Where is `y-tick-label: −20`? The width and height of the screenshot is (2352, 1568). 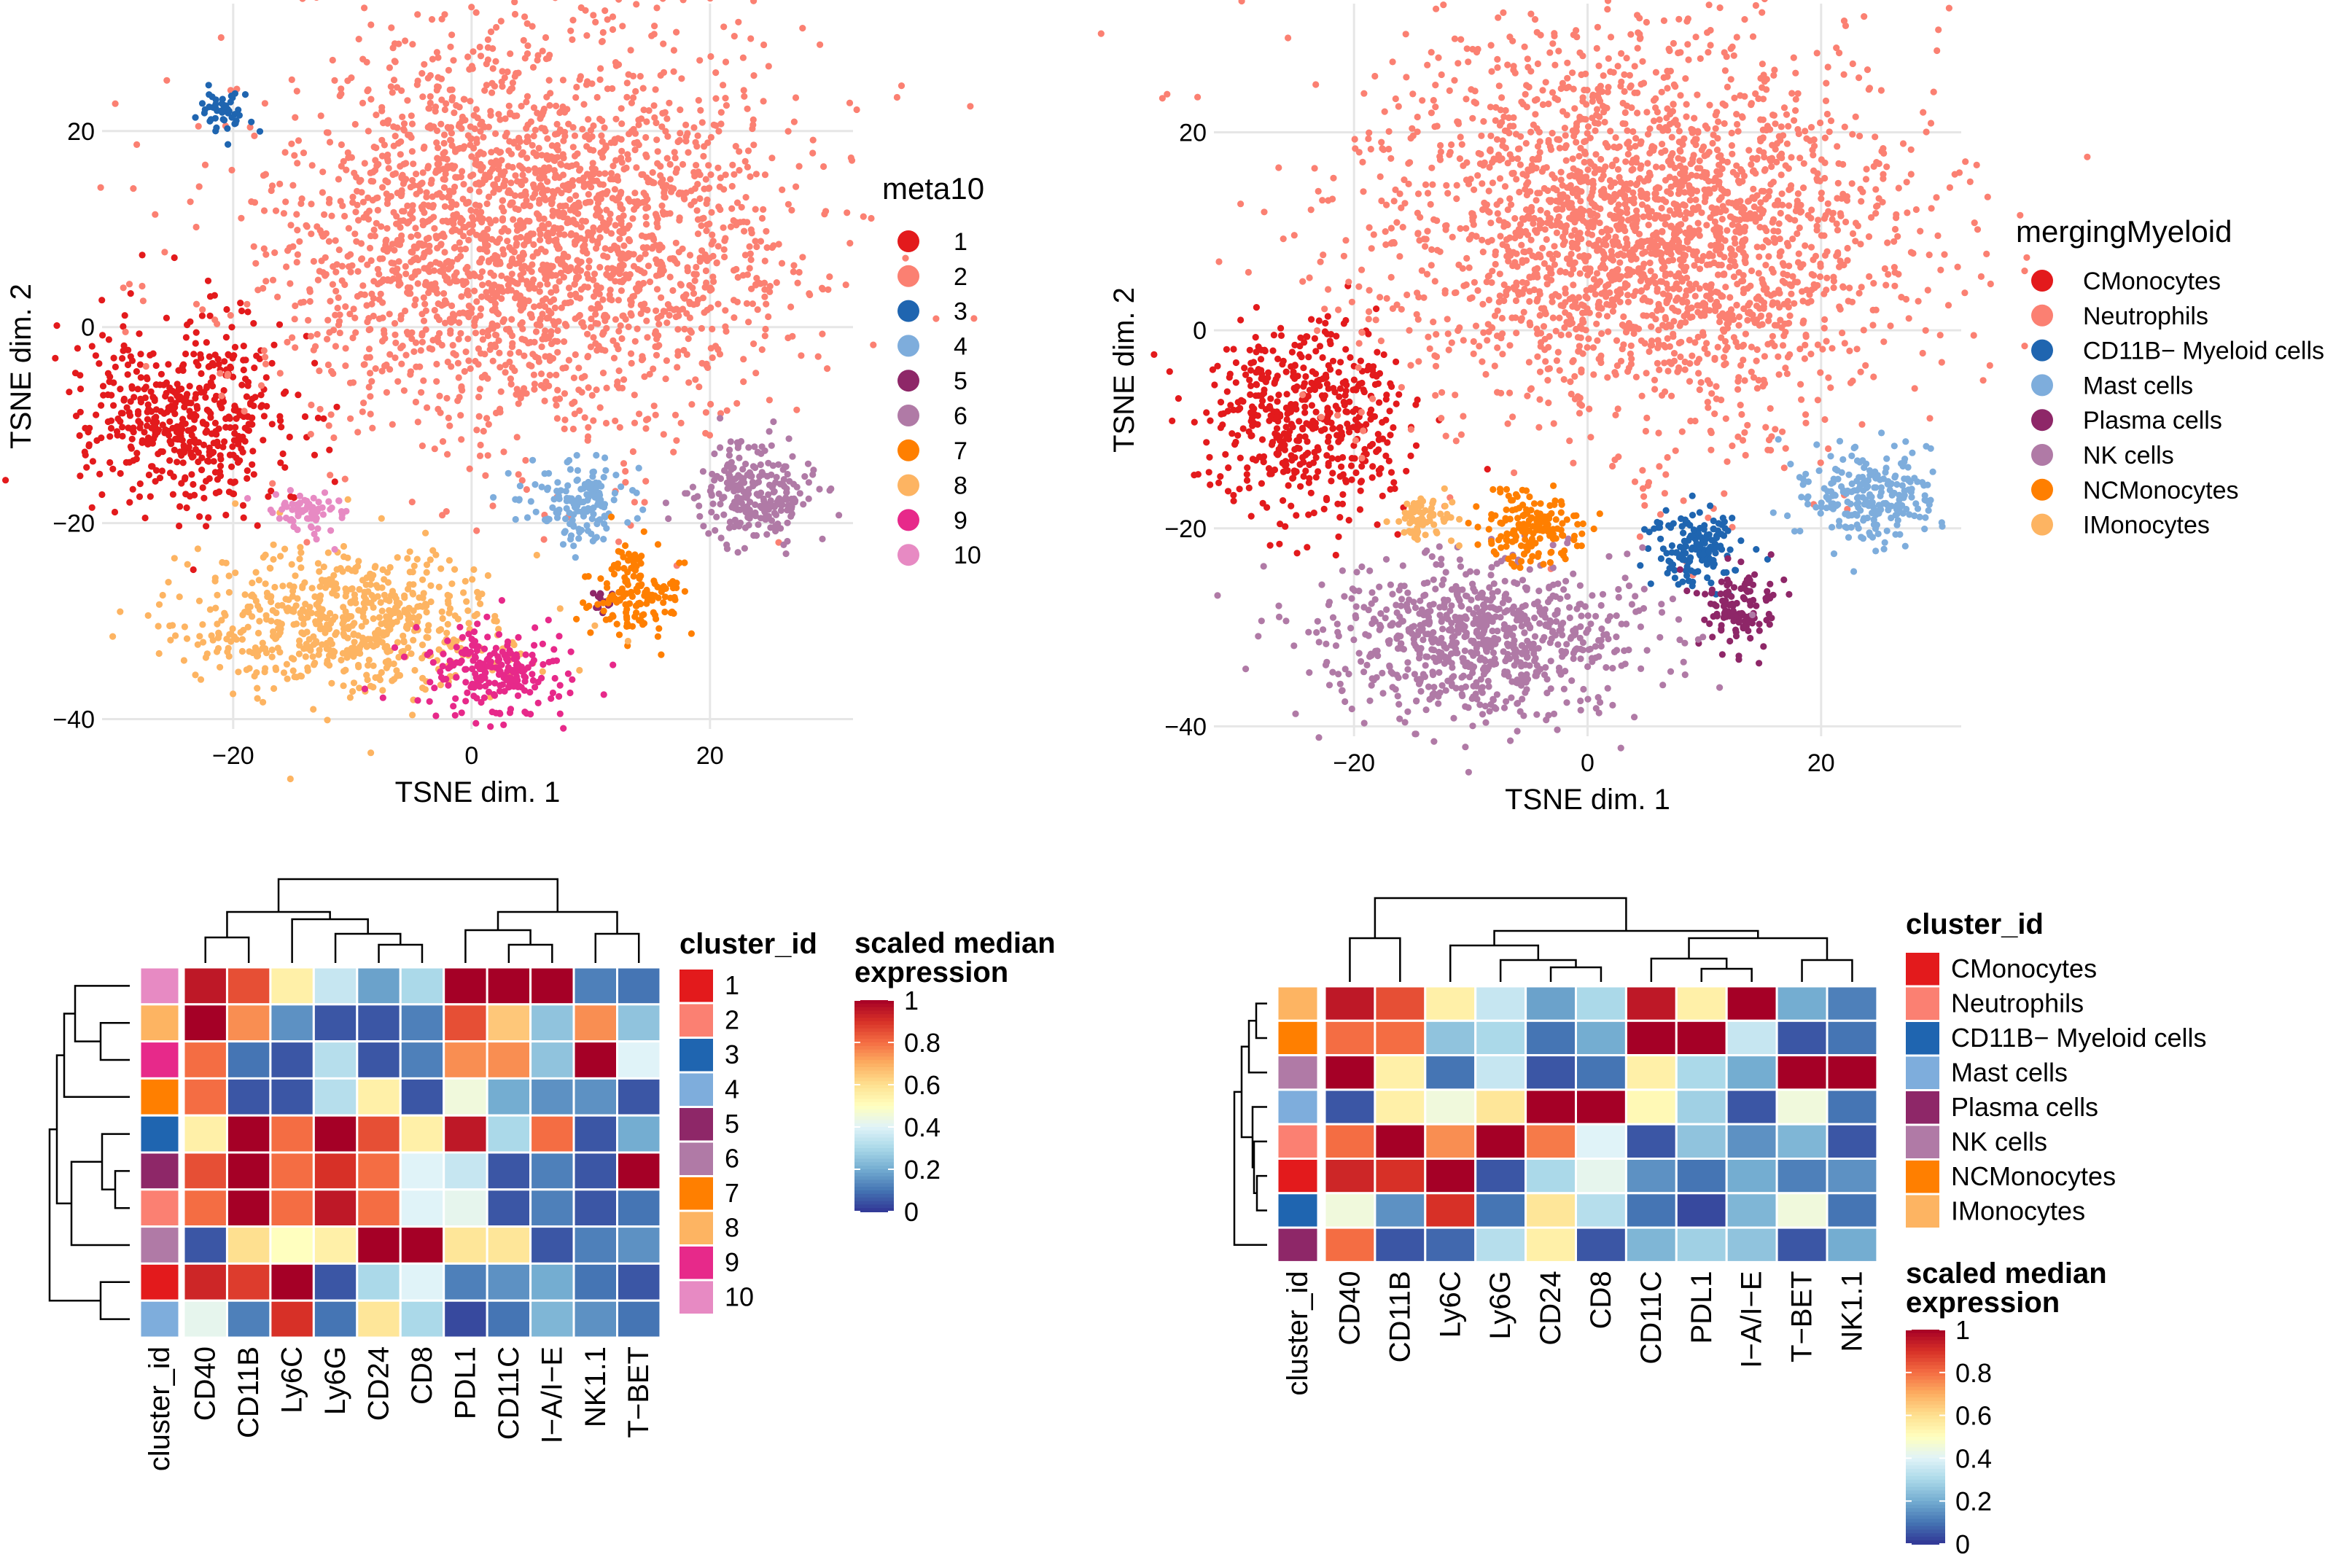 y-tick-label: −20 is located at coordinates (73, 524).